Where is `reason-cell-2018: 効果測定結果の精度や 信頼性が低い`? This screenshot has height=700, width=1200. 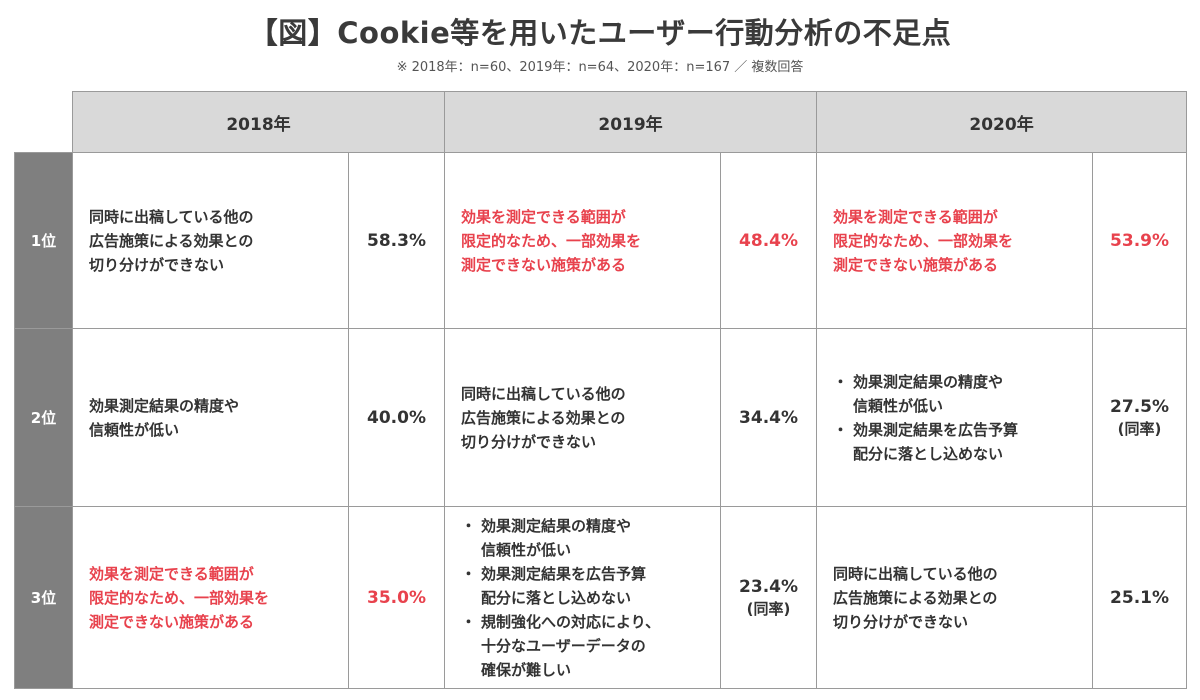
reason-cell-2018: 効果測定結果の精度や 信頼性が低い is located at coordinates (210, 417).